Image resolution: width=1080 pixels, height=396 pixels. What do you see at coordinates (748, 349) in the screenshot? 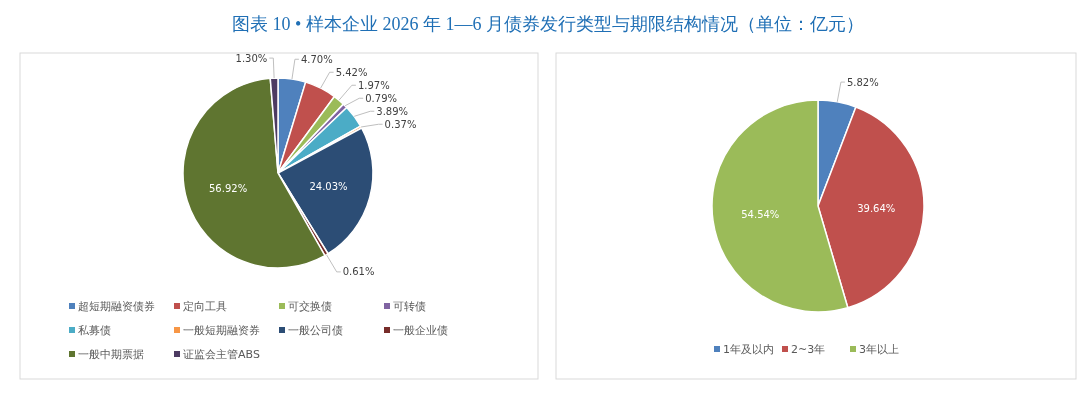
I see `legend-label: 1年及以内` at bounding box center [748, 349].